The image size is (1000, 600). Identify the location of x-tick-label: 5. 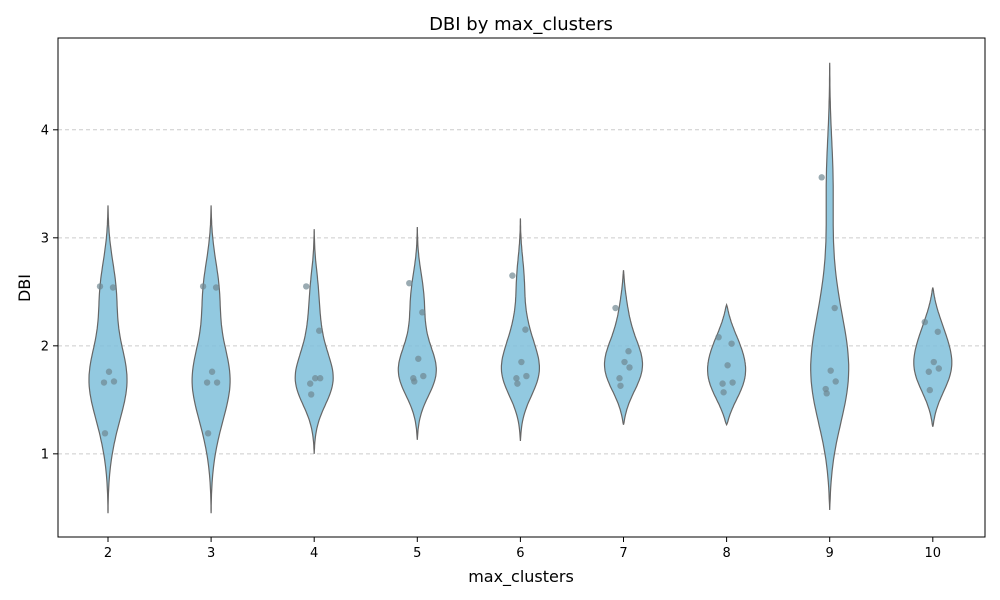
(417, 553).